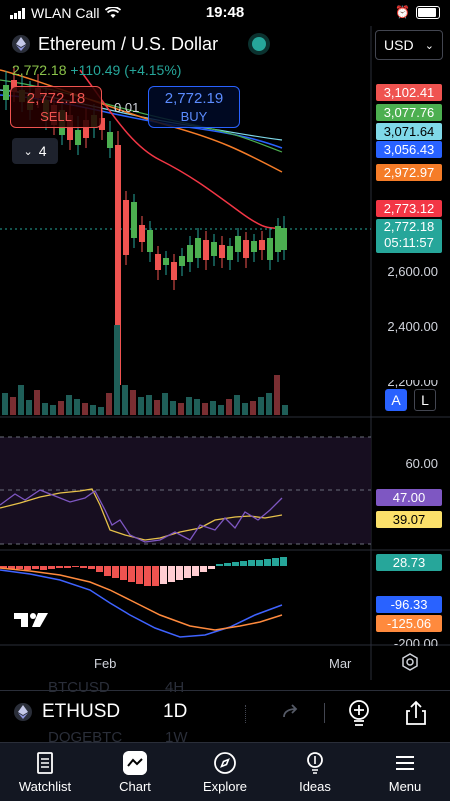  Describe the element at coordinates (409, 242) in the screenshot. I see `candle-countdown: 05:11:57` at that location.